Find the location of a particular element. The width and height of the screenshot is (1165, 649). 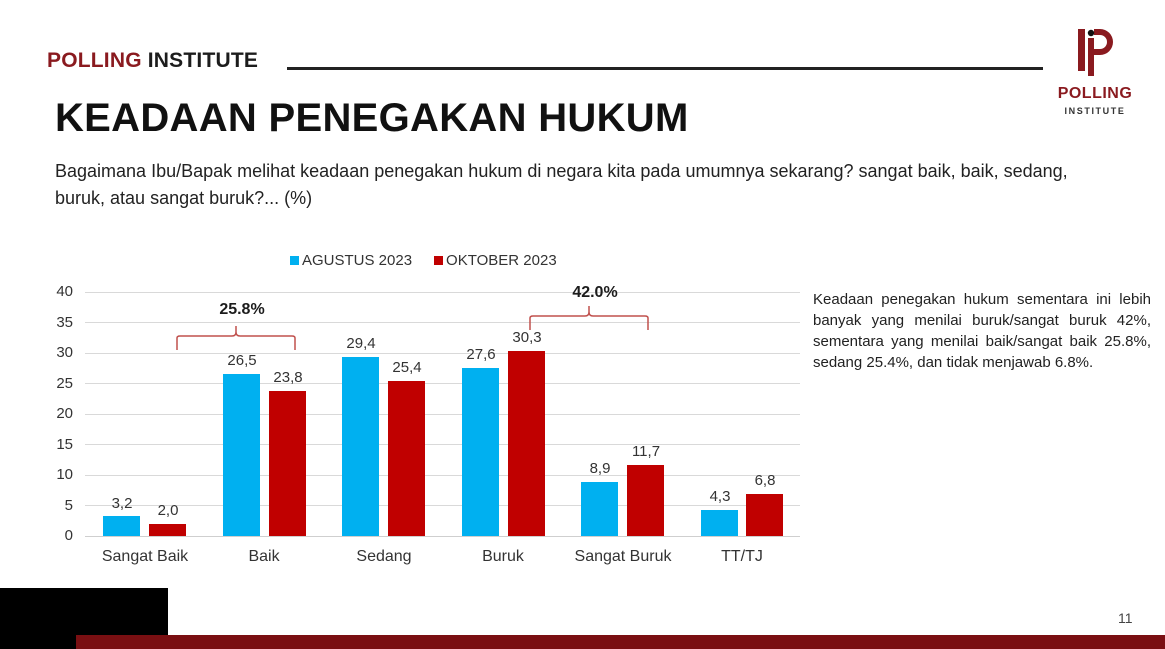

legend-swatch-agustus is located at coordinates (294, 260).